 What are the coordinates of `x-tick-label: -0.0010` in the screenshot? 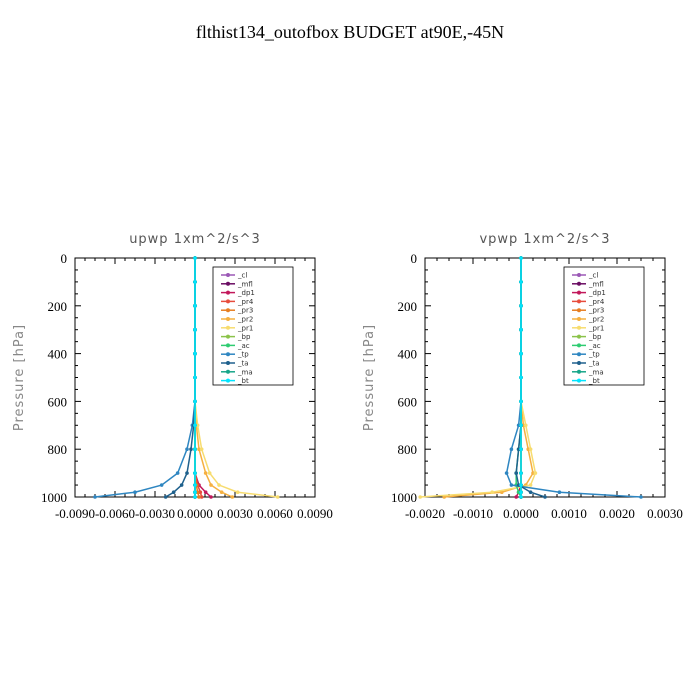 It's located at (473, 513).